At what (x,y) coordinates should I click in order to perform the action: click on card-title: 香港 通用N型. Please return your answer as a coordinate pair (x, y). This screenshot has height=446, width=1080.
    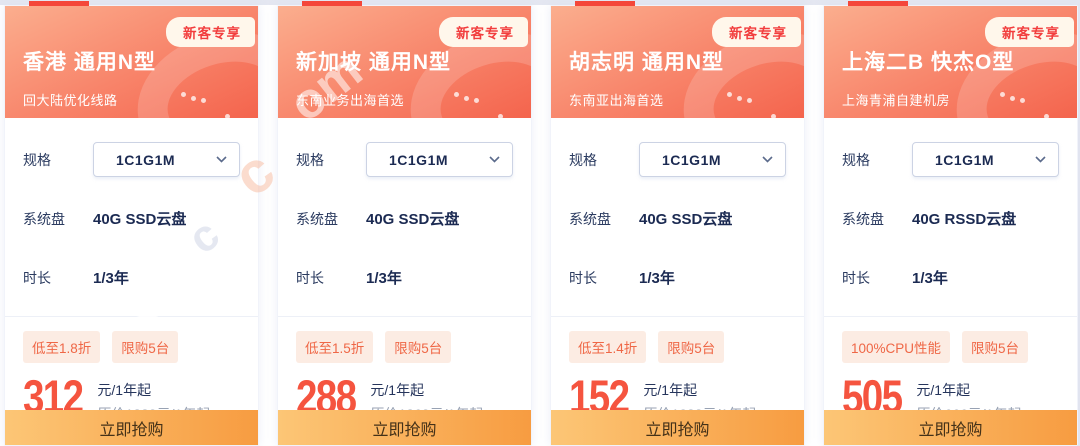
    Looking at the image, I should click on (89, 62).